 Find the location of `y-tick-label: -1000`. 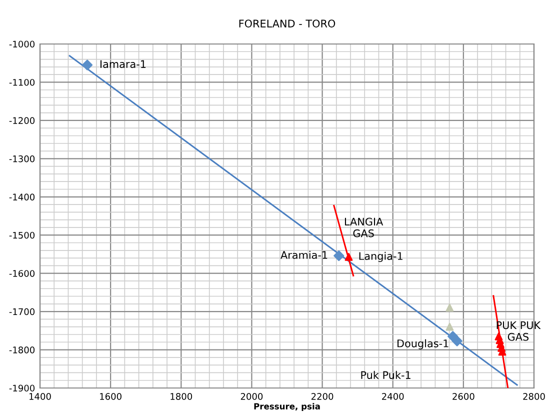

y-tick-label: -1000 is located at coordinates (22, 44).